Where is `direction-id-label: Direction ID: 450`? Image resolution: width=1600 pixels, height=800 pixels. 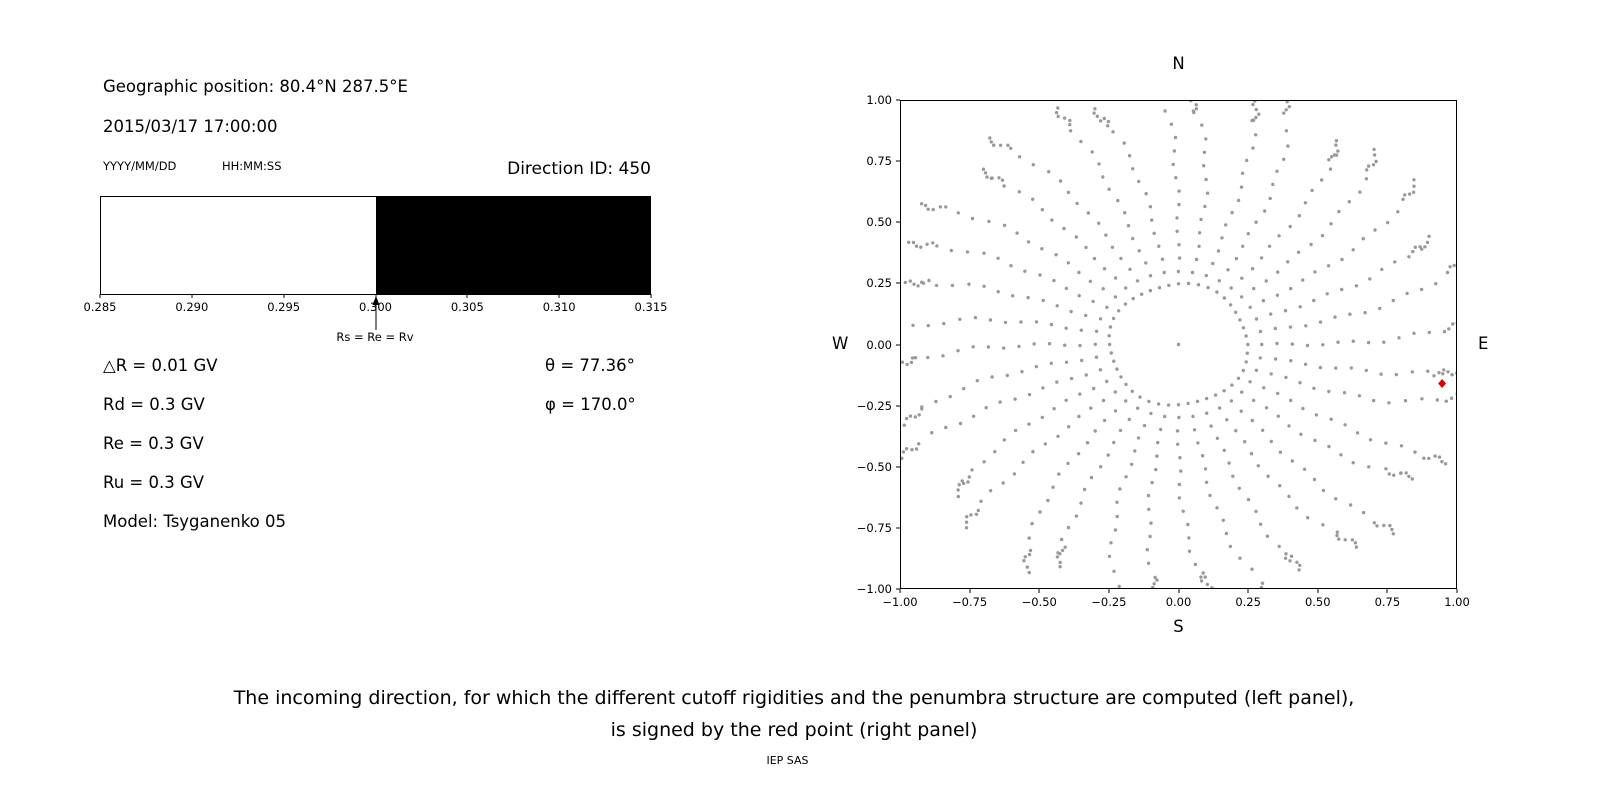 direction-id-label: Direction ID: 450 is located at coordinates (579, 169).